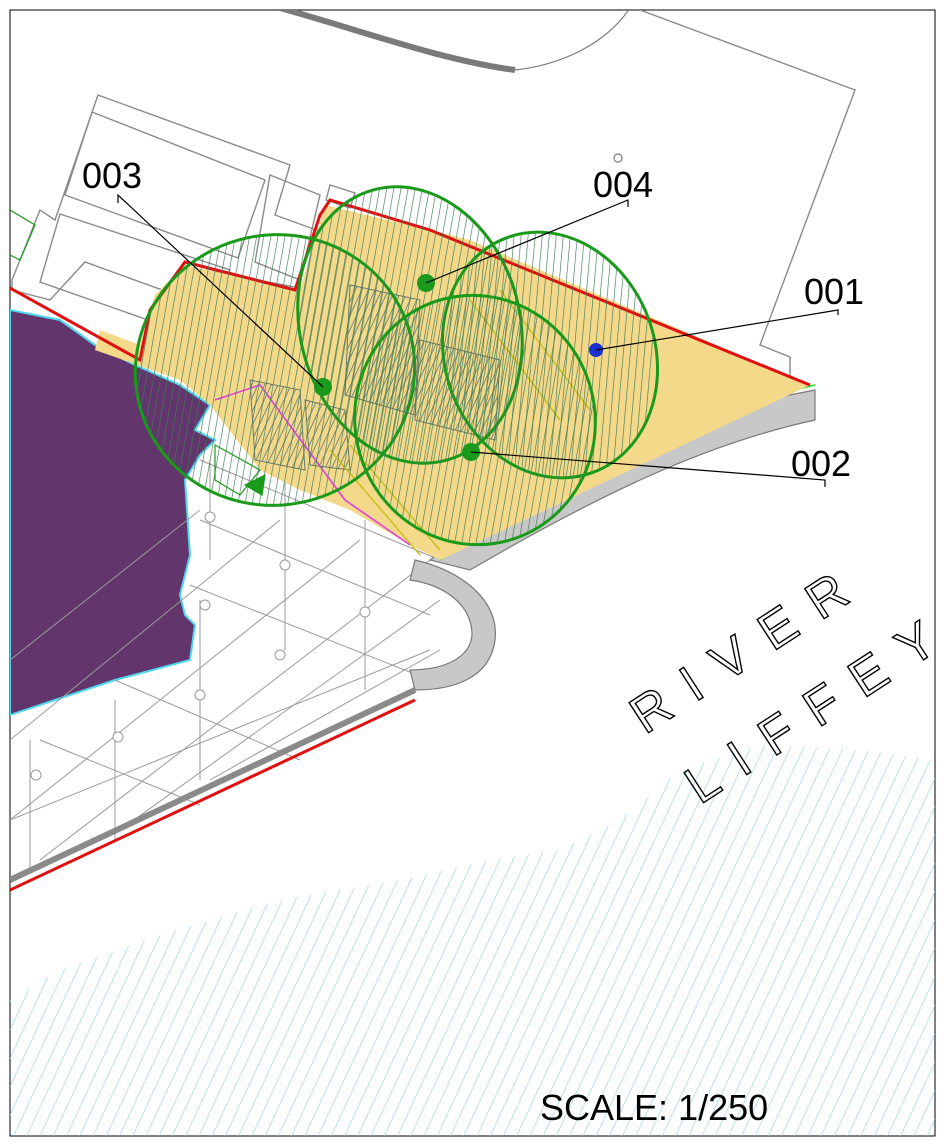  What do you see at coordinates (112, 175) in the screenshot?
I see `tree-label-003: 003` at bounding box center [112, 175].